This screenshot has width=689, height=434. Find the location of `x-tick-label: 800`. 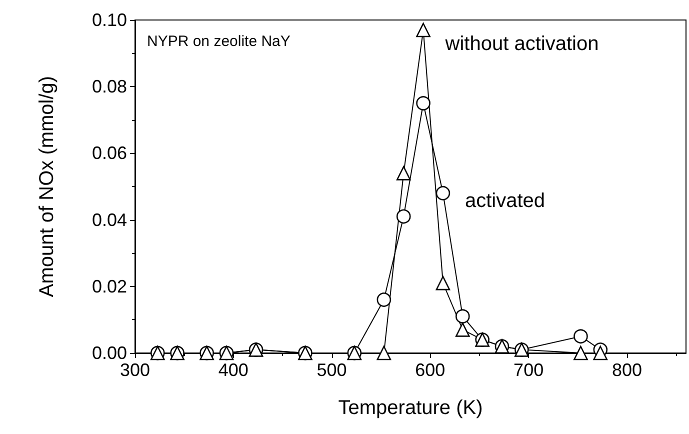

x-tick-label: 800 is located at coordinates (627, 370).